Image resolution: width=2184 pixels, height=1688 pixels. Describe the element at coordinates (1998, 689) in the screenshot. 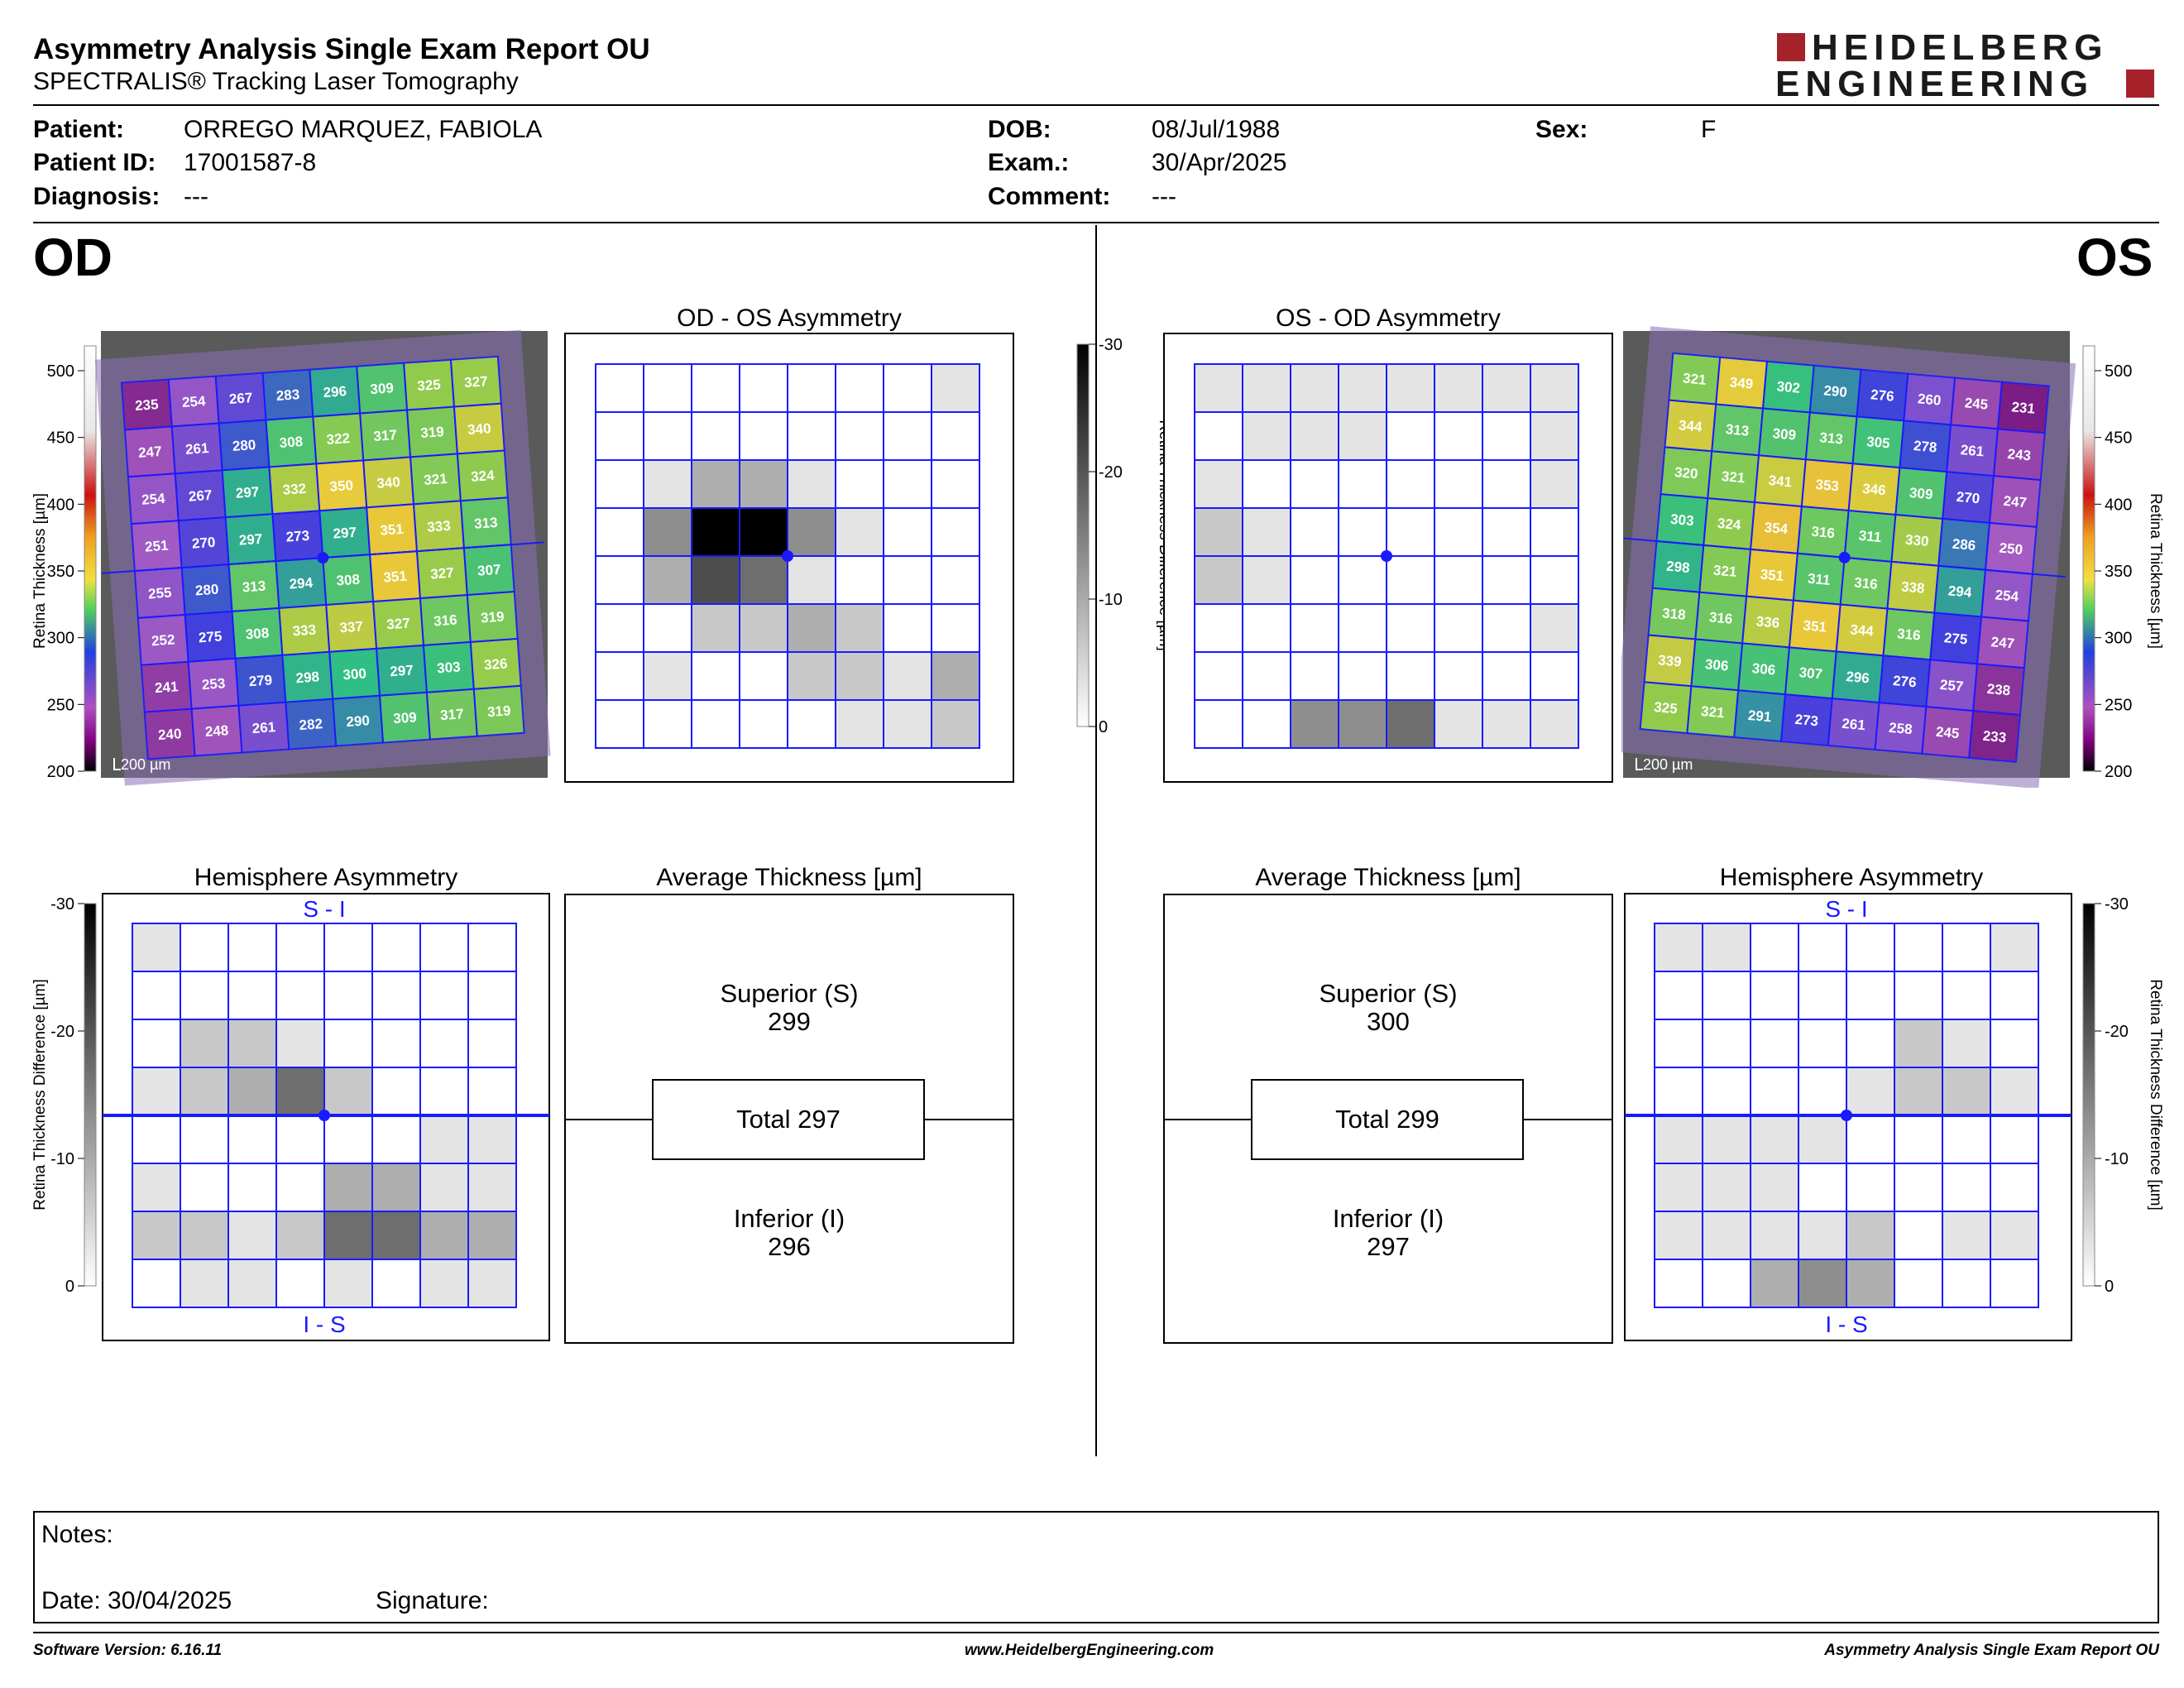

I see `os-thickness-value: 238` at that location.